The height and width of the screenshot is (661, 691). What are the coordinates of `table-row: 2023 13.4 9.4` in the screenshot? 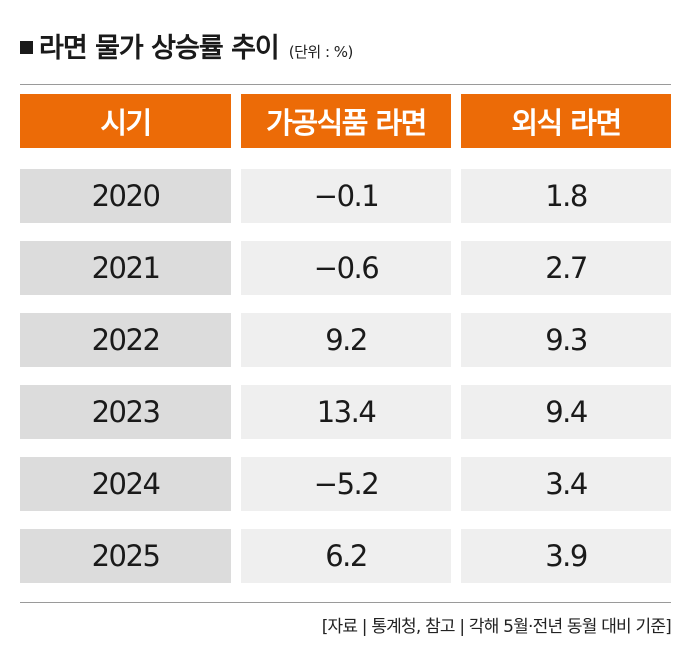 It's located at (345, 412).